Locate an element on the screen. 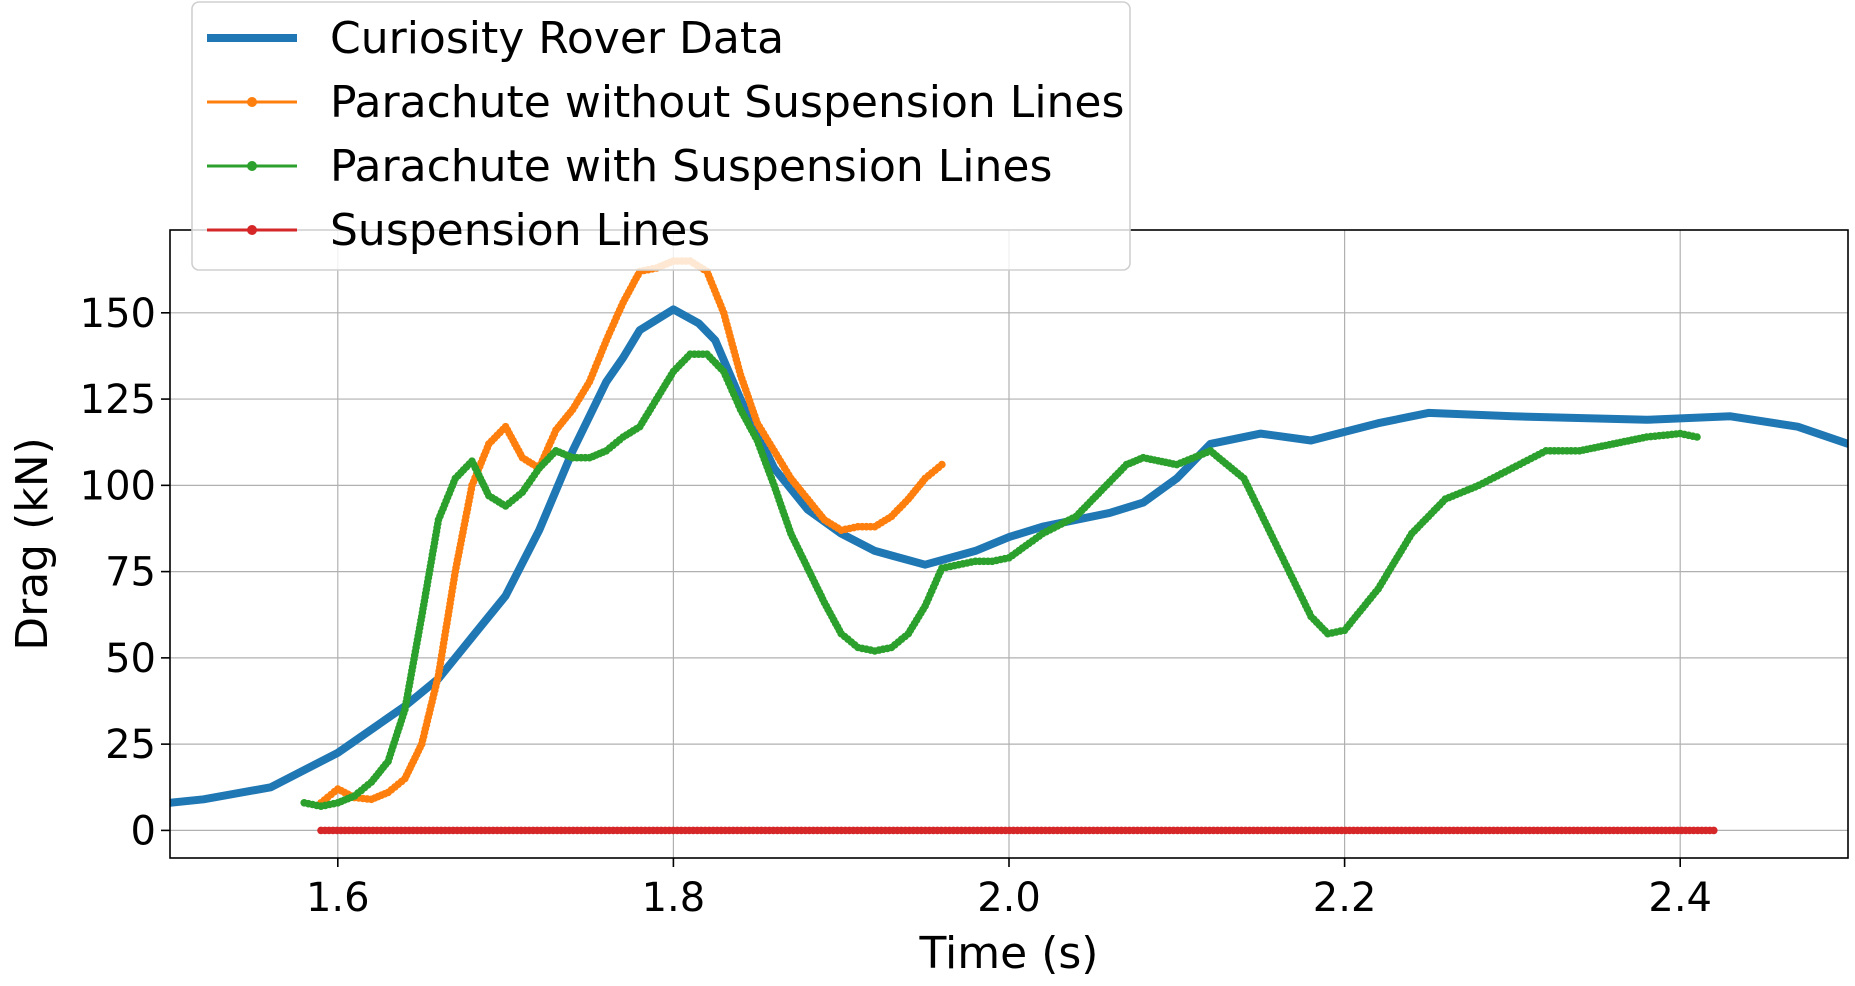 This screenshot has width=1855, height=986. x-tick-label: 2.4 is located at coordinates (1680, 898).